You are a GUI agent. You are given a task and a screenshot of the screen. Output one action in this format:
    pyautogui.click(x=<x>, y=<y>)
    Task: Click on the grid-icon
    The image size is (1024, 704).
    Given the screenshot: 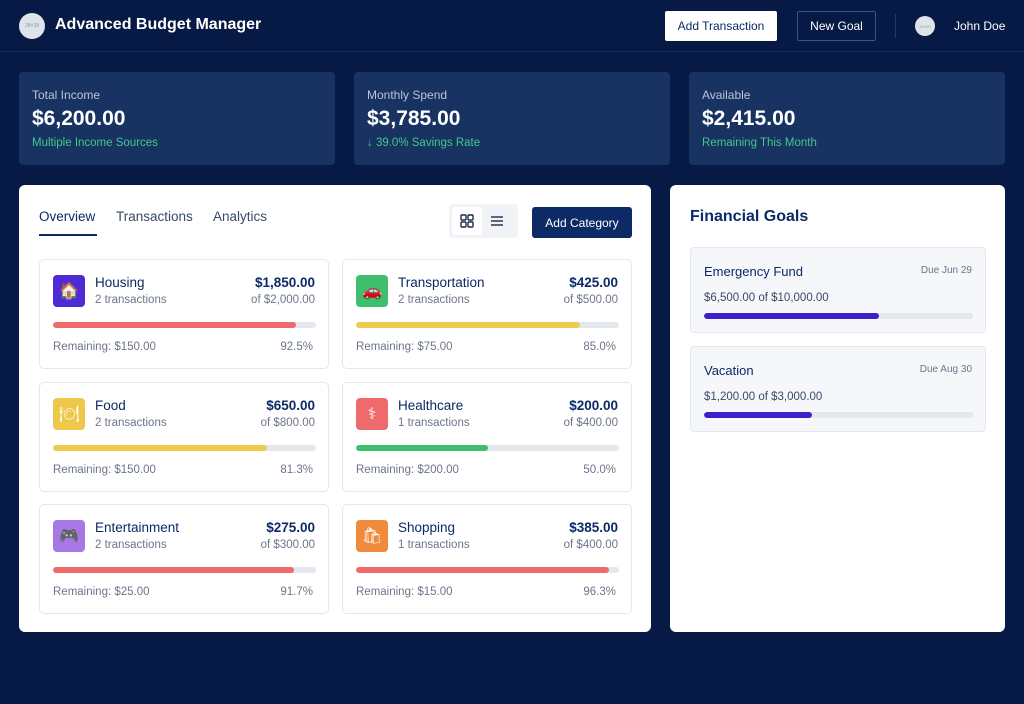 What is the action you would take?
    pyautogui.click(x=467, y=221)
    